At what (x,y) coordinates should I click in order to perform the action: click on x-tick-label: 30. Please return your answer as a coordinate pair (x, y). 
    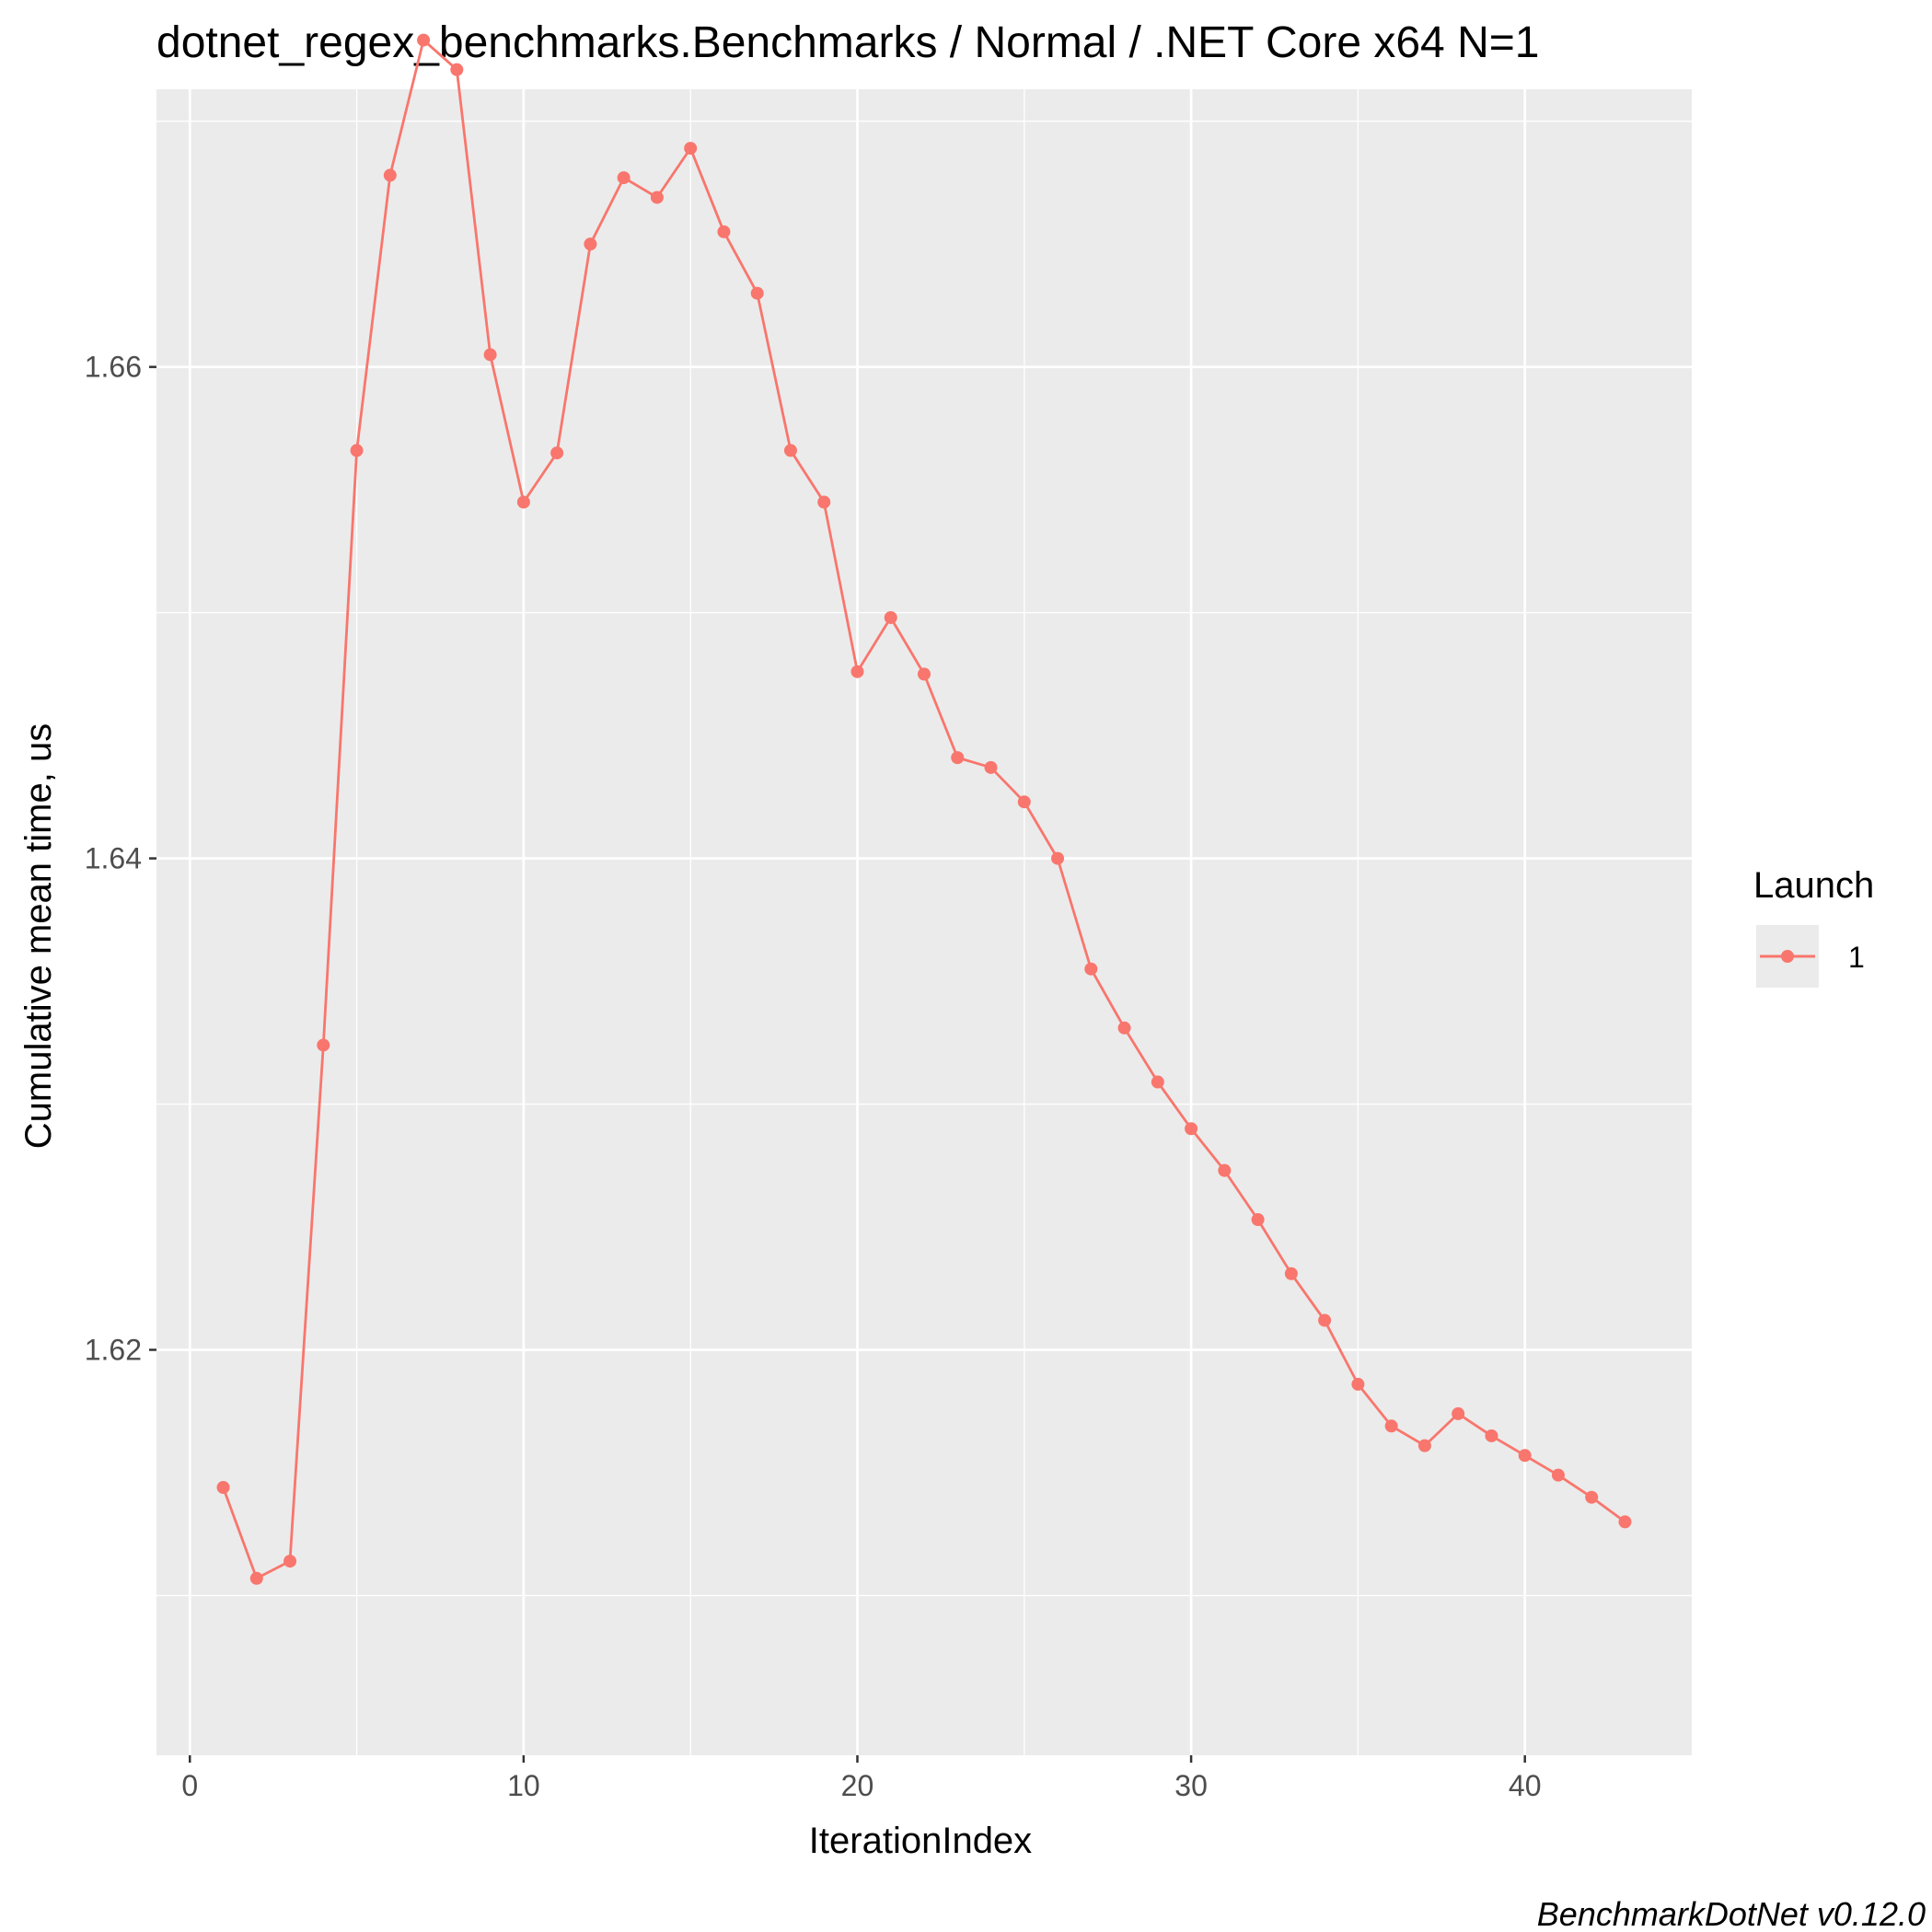
    Looking at the image, I should click on (1191, 1785).